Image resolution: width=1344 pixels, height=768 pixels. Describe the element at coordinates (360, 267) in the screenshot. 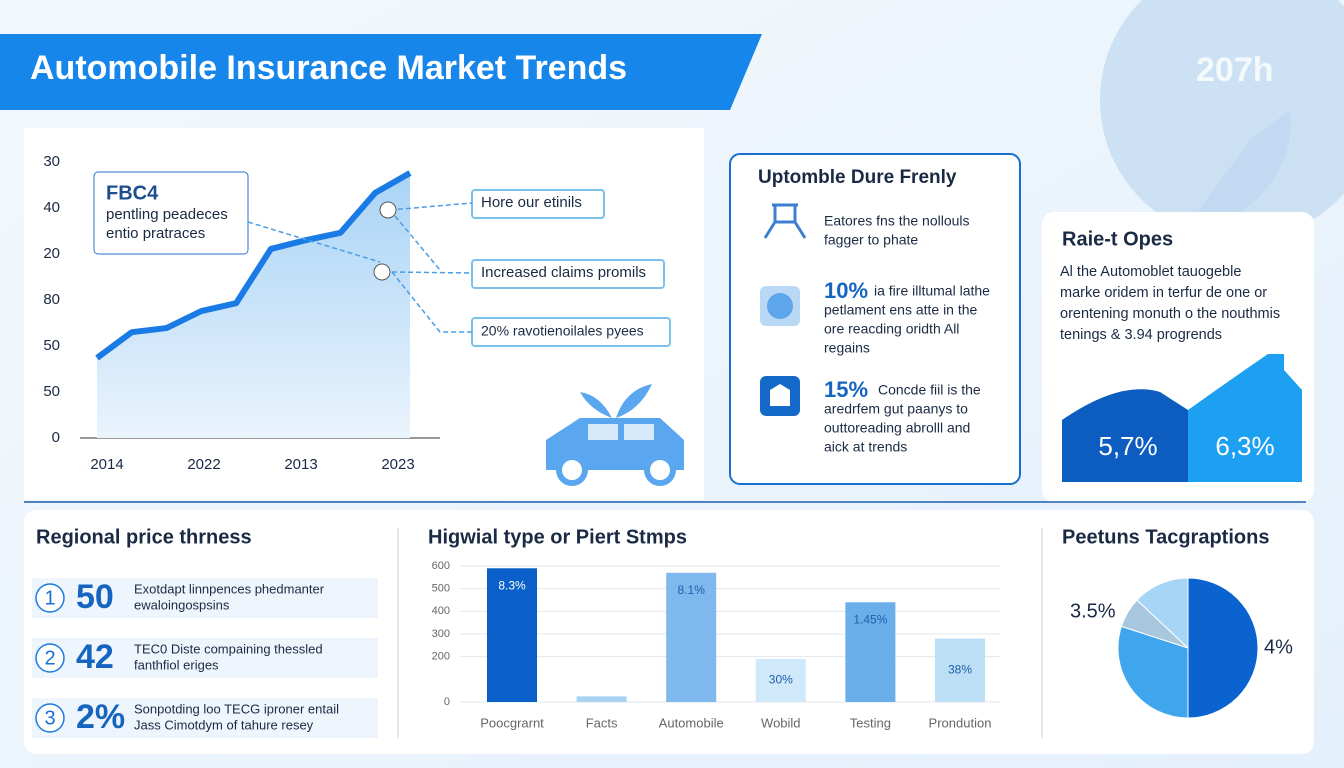

I see `leader` at that location.